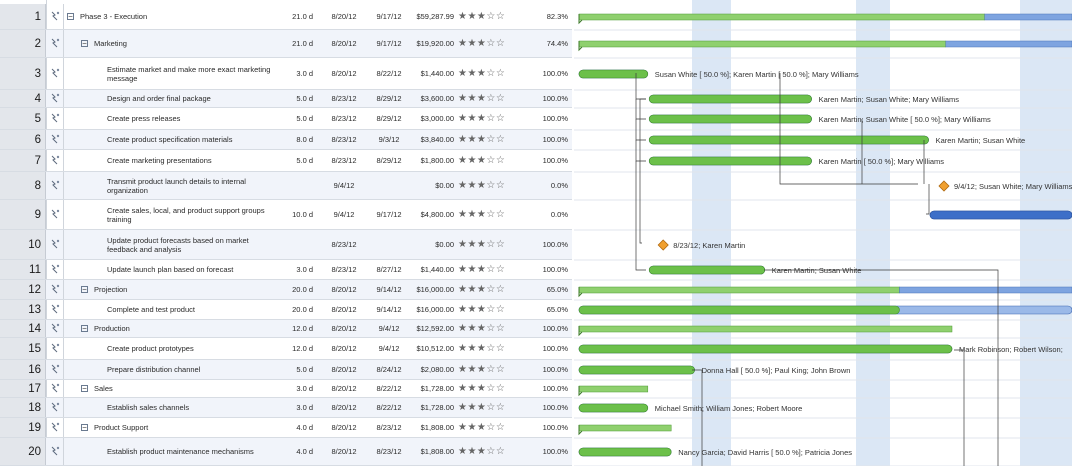  Describe the element at coordinates (23, 98) in the screenshot. I see `row-number: 4` at that location.